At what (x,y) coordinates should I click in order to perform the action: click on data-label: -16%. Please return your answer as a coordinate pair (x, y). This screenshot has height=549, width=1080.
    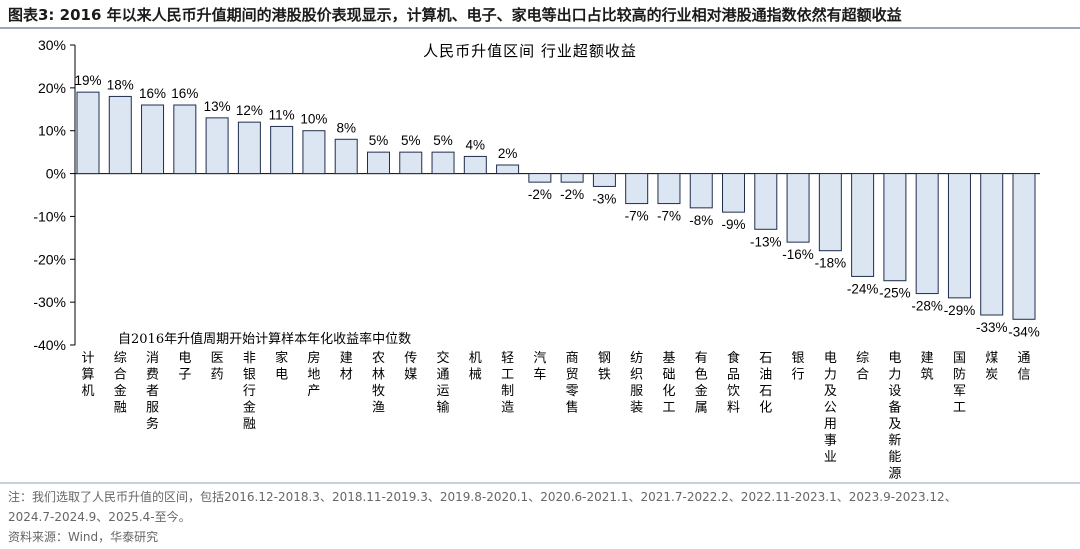
    Looking at the image, I should click on (798, 254).